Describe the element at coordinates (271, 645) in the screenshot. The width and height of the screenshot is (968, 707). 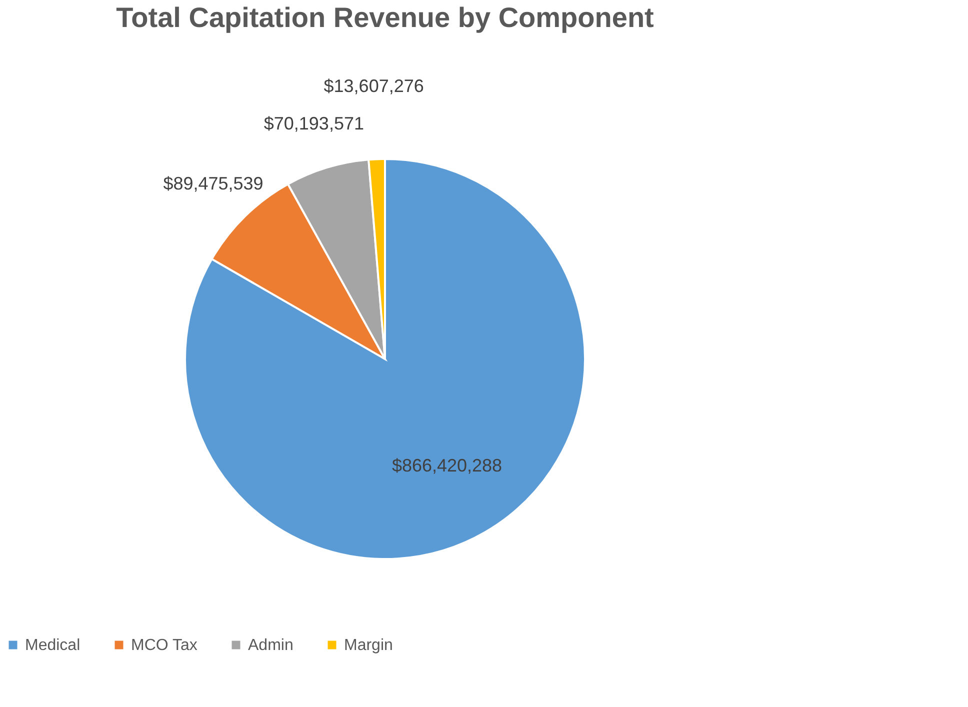
I see `legend-label: Admin` at that location.